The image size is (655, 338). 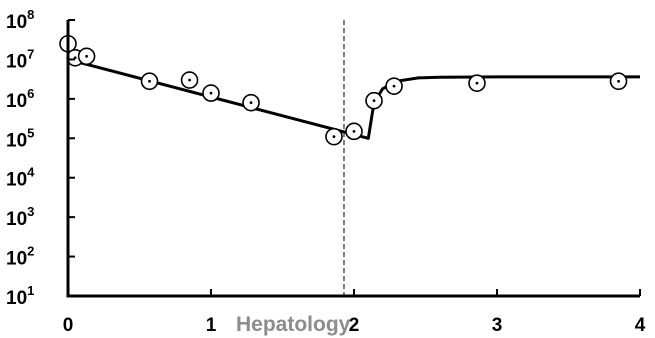 What do you see at coordinates (497, 325) in the screenshot?
I see `x-tick-label: 3` at bounding box center [497, 325].